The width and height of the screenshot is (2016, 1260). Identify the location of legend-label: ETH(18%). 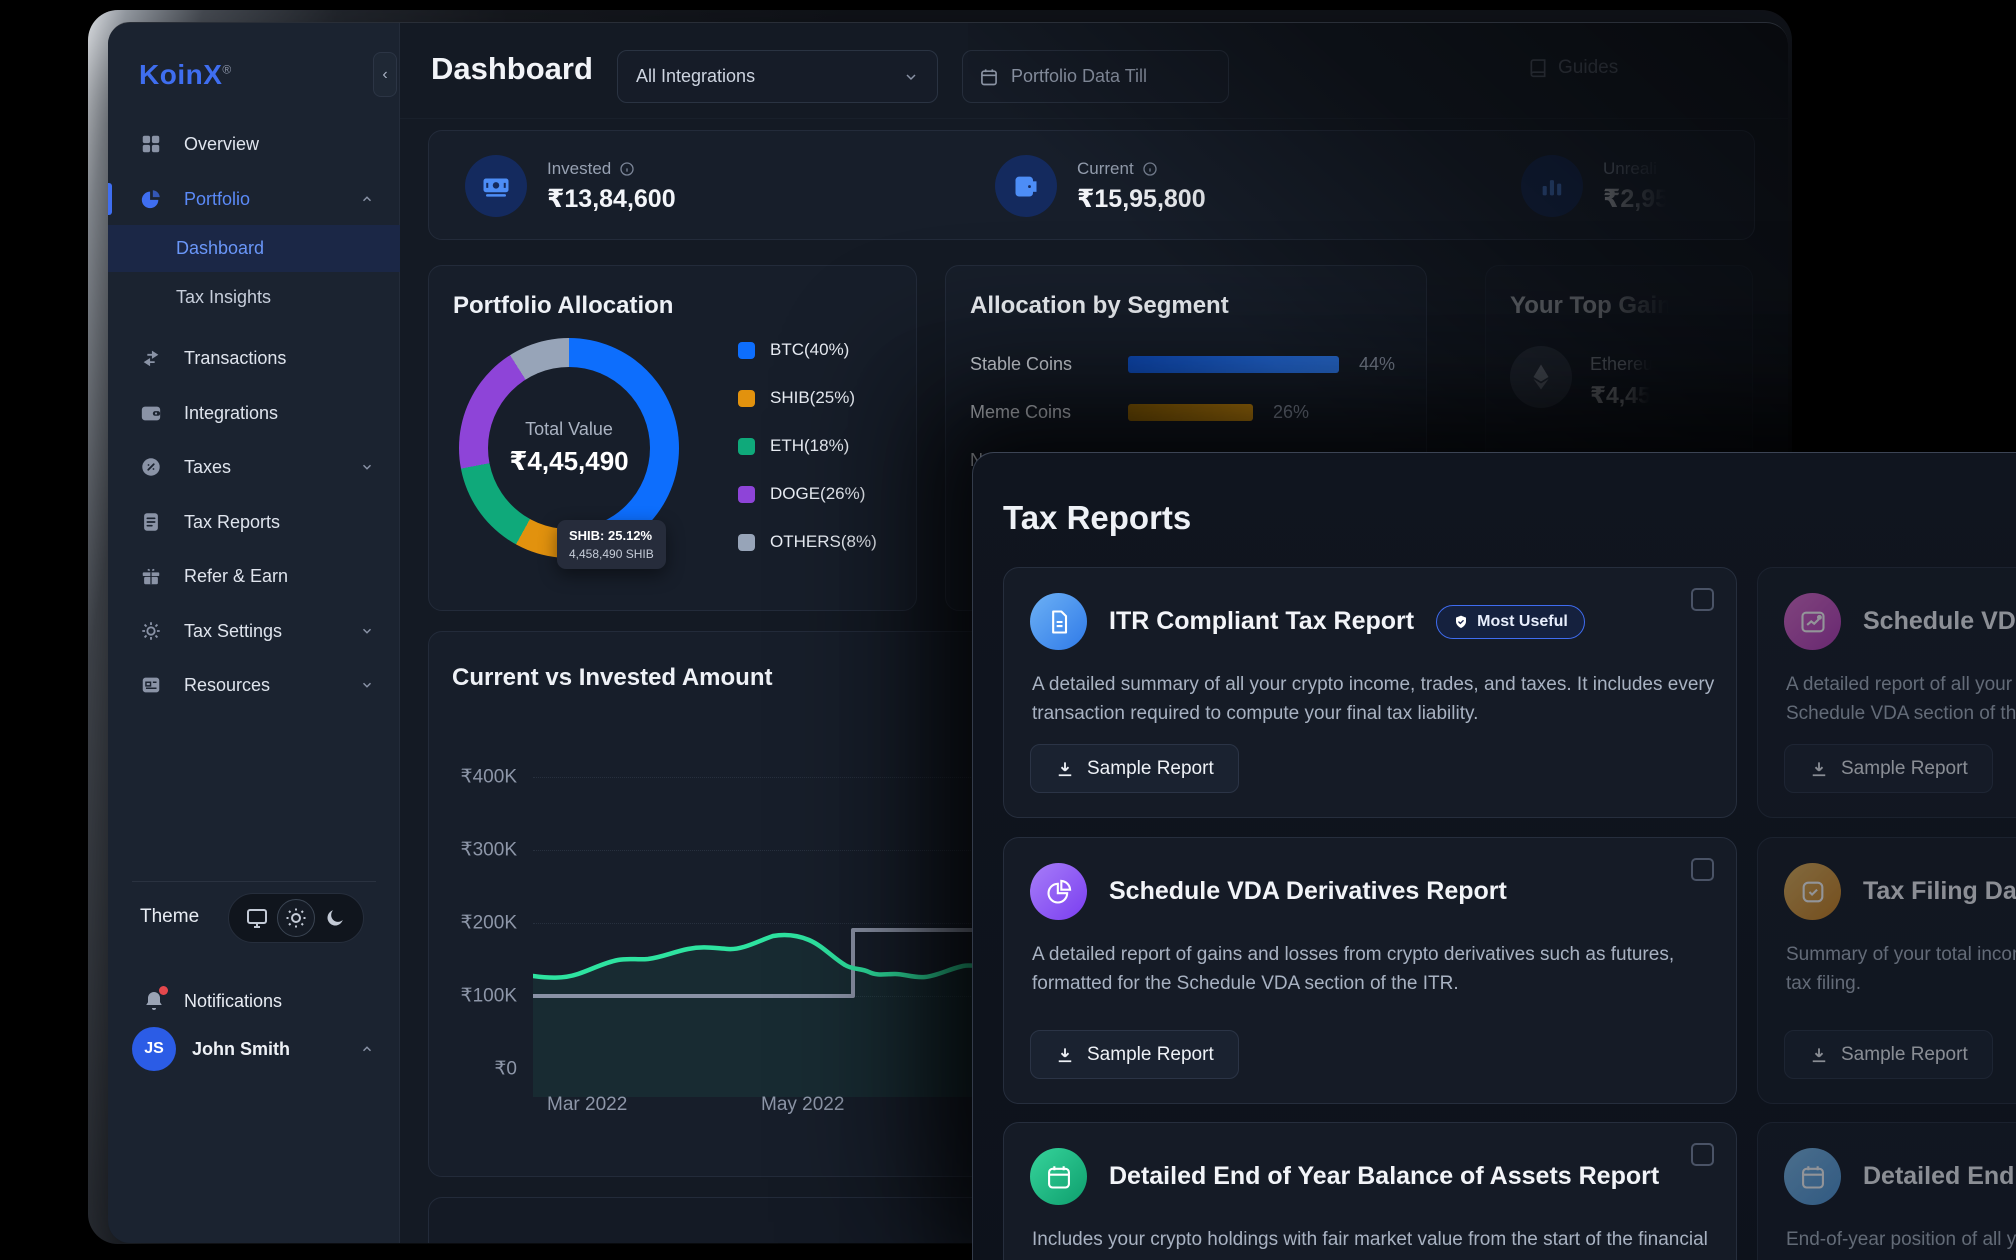
(810, 445).